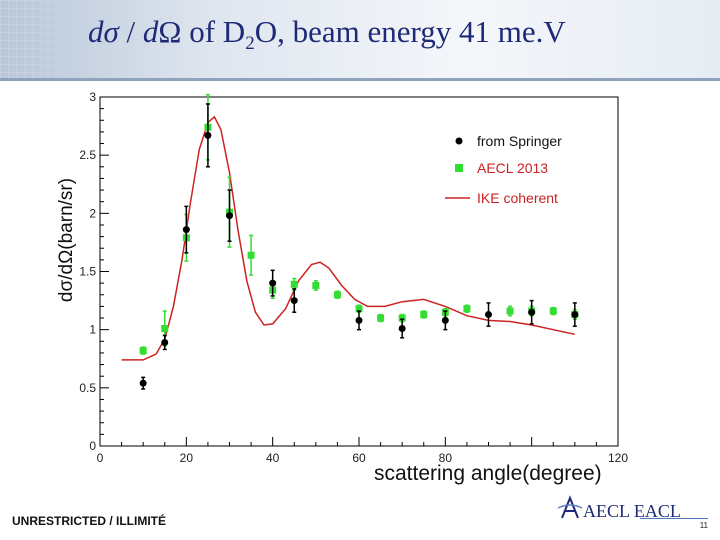 This screenshot has width=720, height=540. I want to click on x-axis-label: scattering angle(degree), so click(488, 473).